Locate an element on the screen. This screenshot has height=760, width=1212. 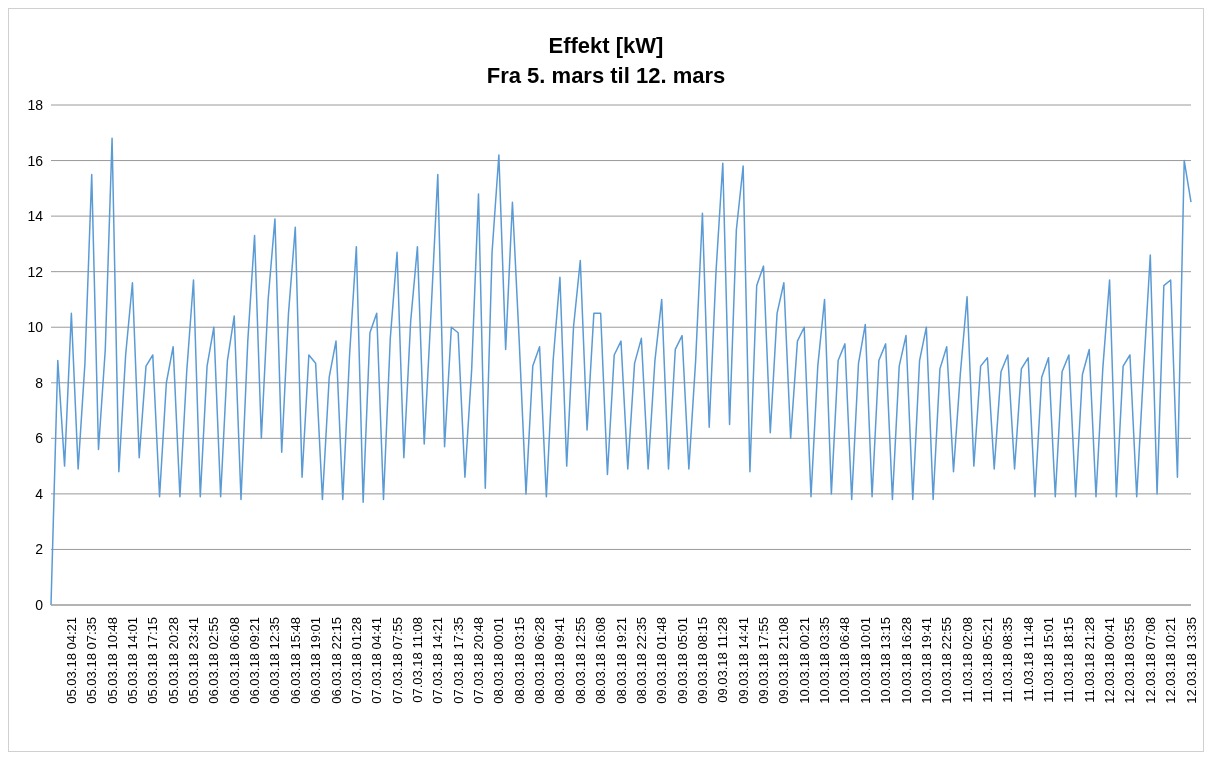
chart-subtitle: Fra 5. mars til 12. mars is located at coordinates (606, 76).